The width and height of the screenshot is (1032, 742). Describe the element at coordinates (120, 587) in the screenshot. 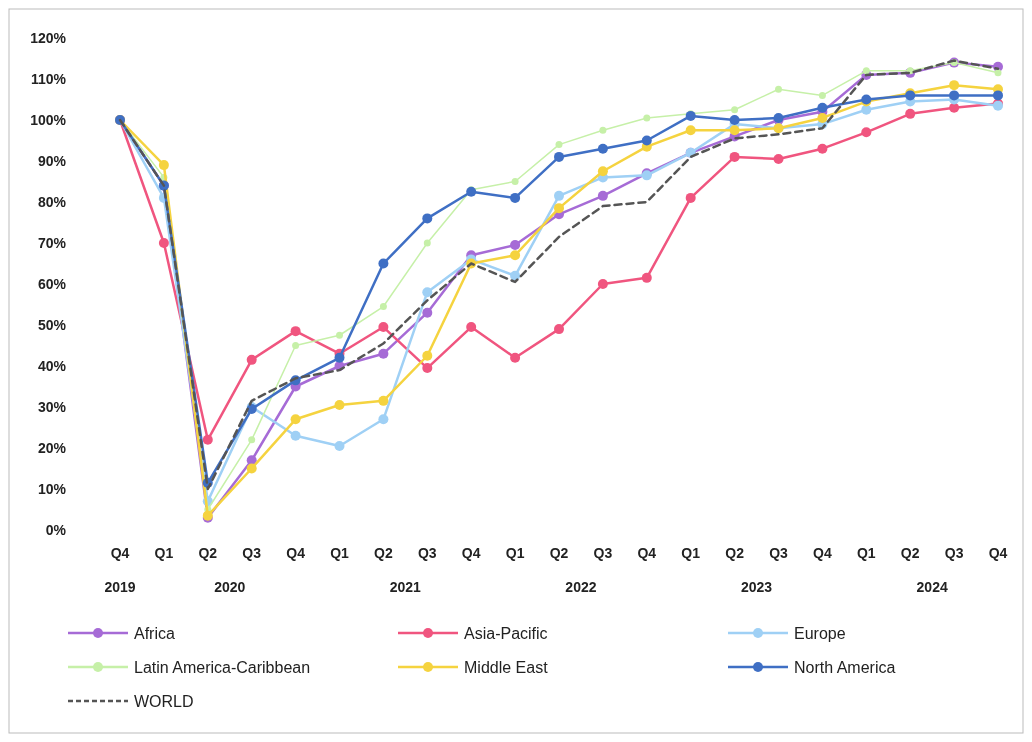

I see `text: 2019` at that location.